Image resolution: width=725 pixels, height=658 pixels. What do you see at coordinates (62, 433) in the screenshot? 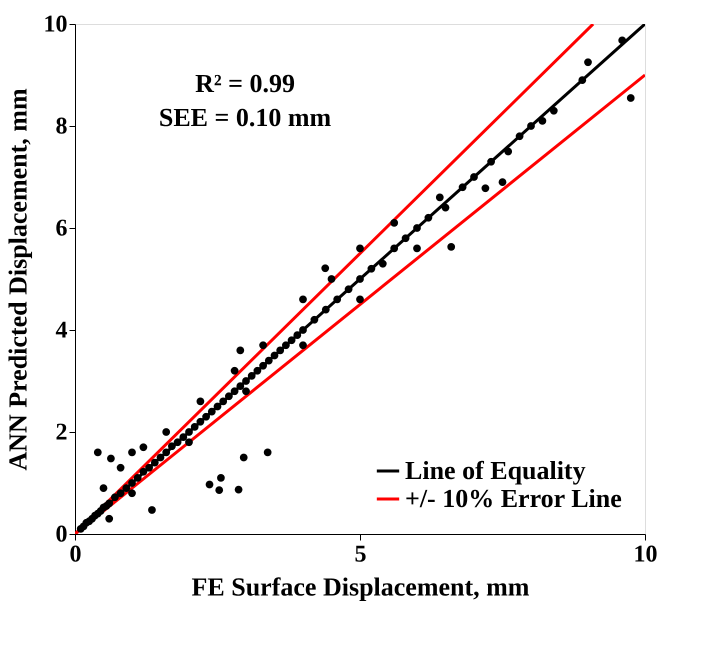
I see `y-tick-label: 2` at bounding box center [62, 433].